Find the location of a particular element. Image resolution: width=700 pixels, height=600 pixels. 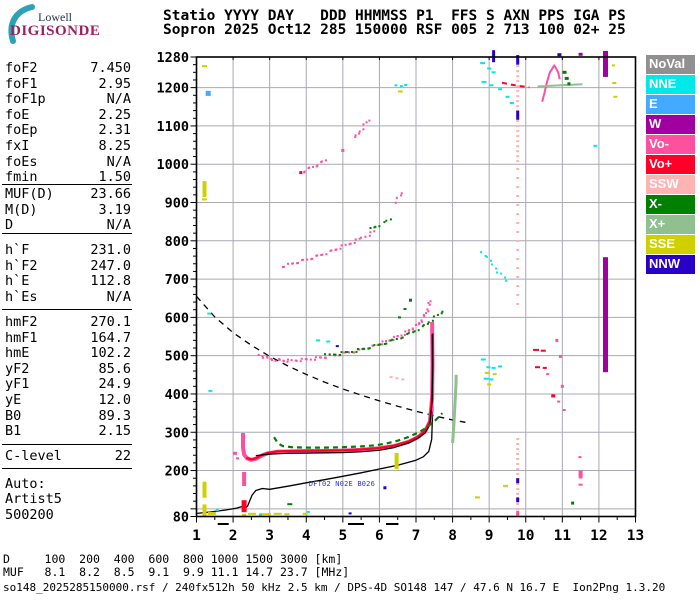

parameter-value: 2.25 is located at coordinates (114, 114).